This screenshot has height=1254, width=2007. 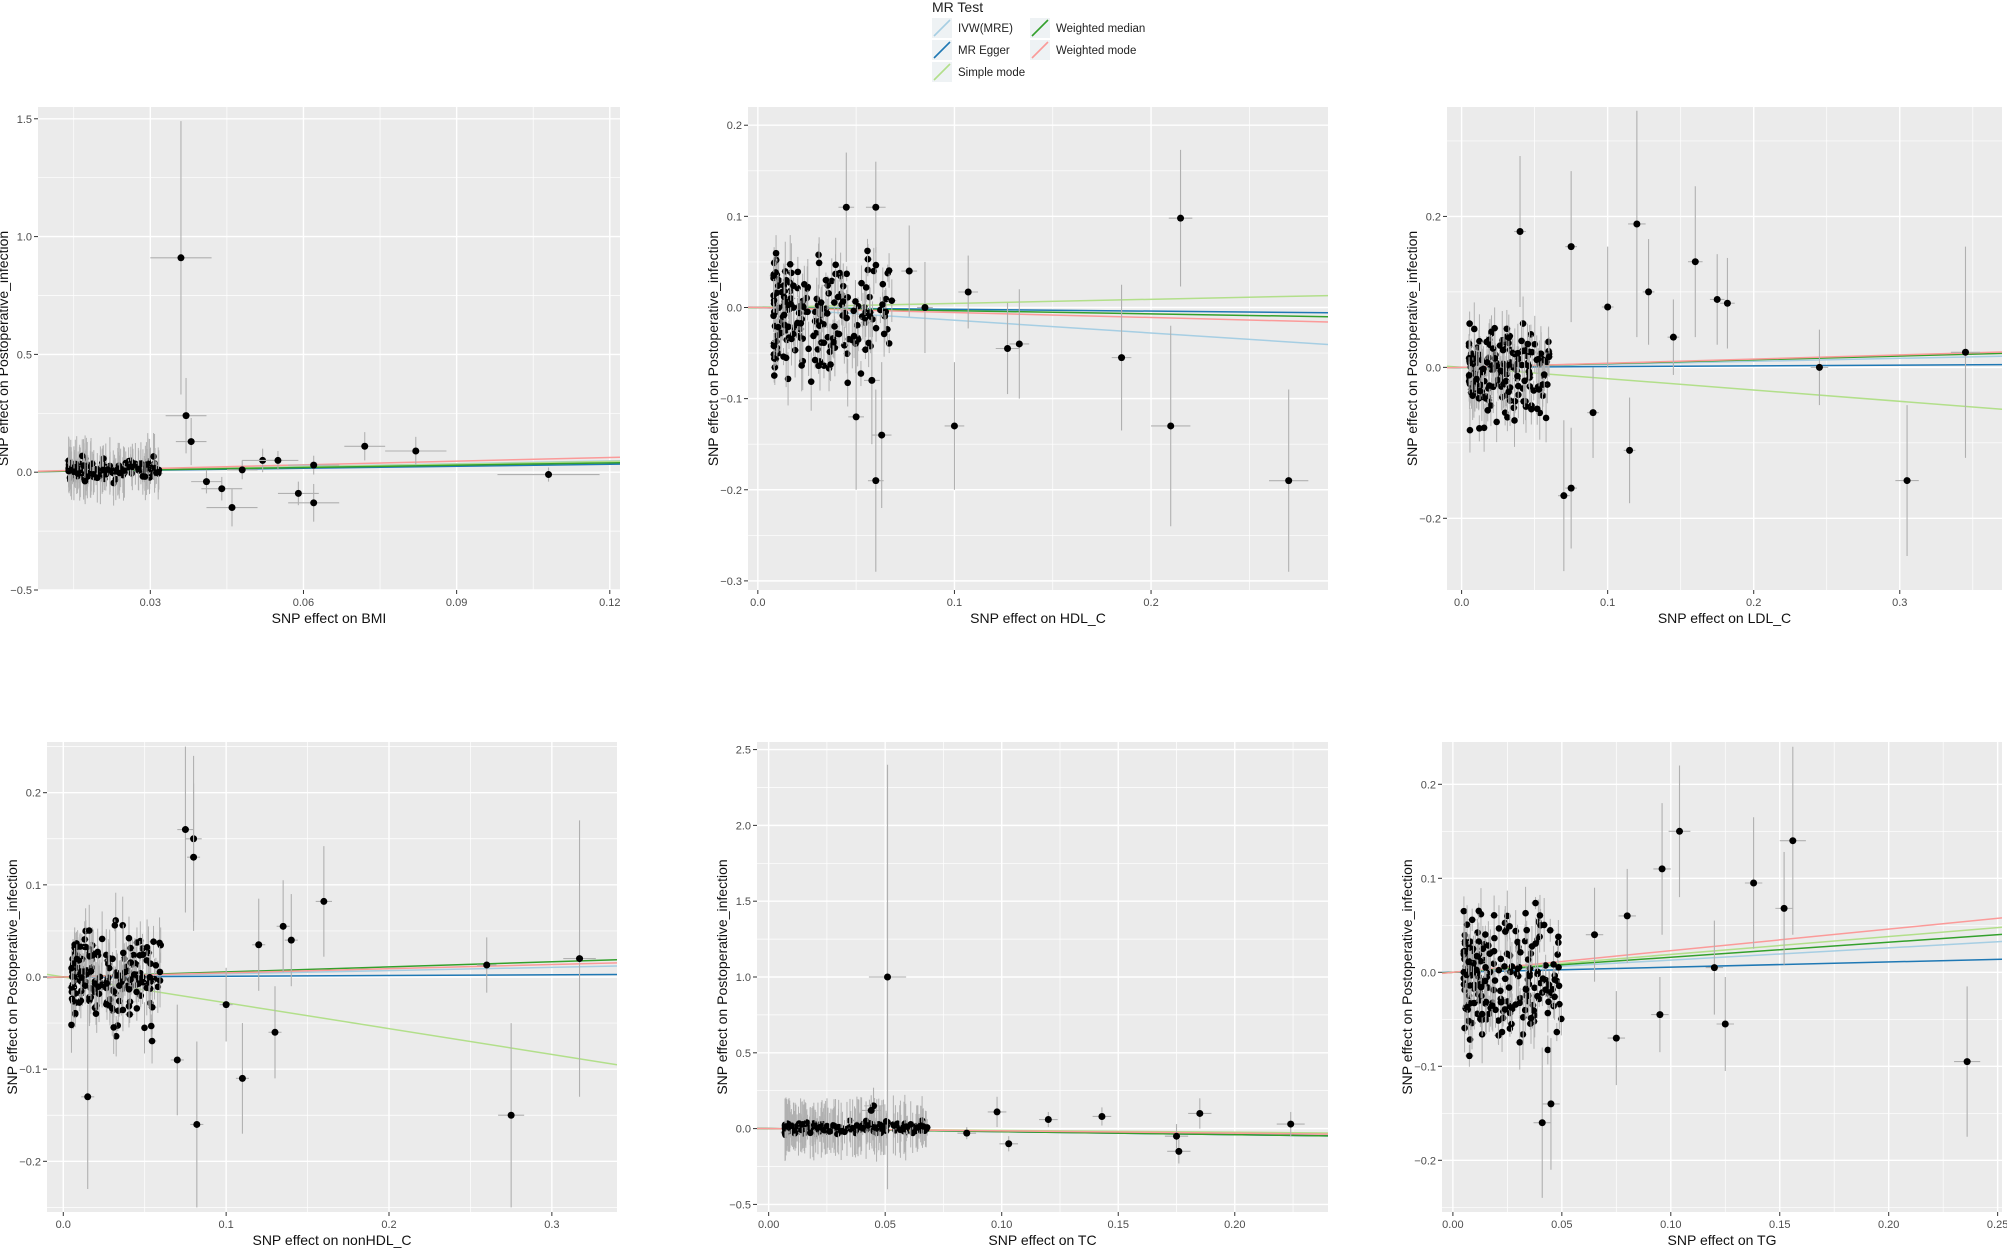 What do you see at coordinates (1724, 348) in the screenshot?
I see `plot-panel-background` at bounding box center [1724, 348].